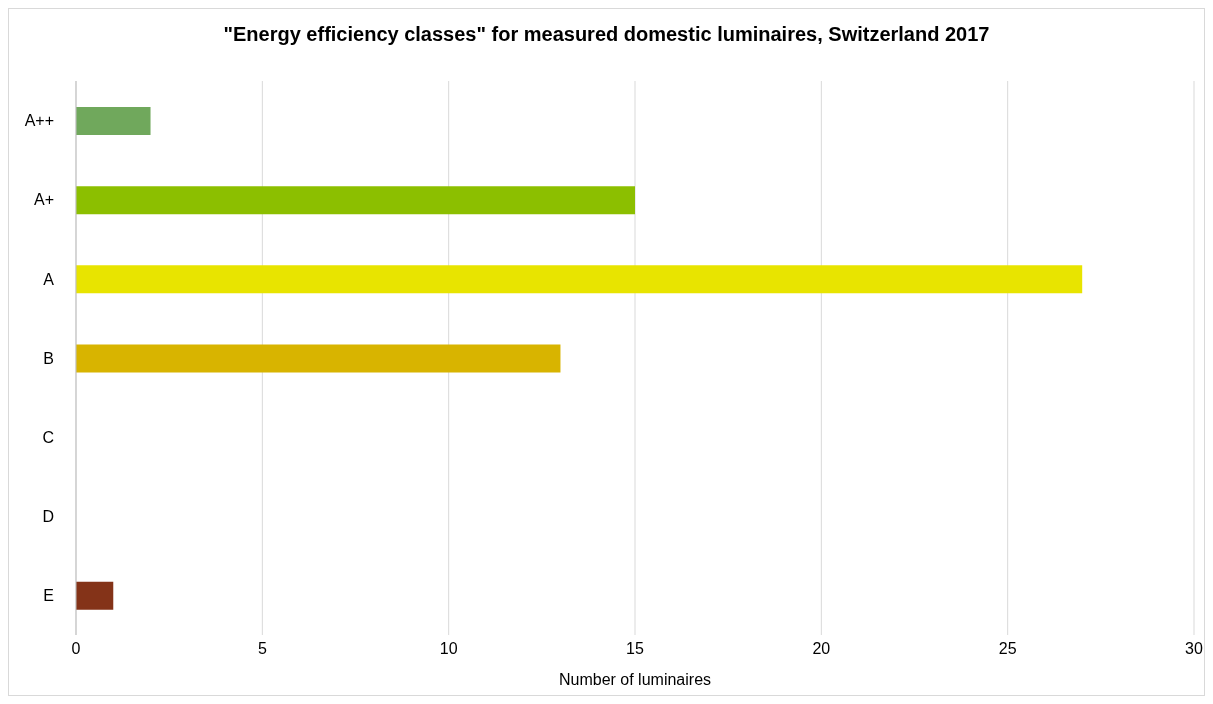 The image size is (1213, 704). Describe the element at coordinates (1194, 649) in the screenshot. I see `x-tick-label: 30` at that location.